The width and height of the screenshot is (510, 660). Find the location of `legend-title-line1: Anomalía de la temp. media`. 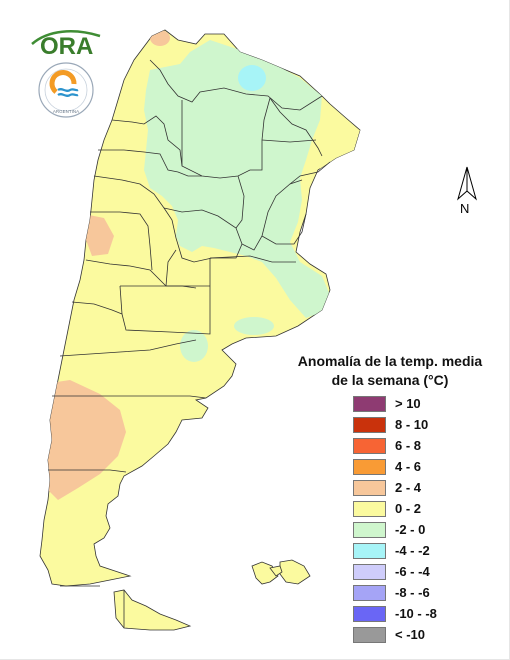

legend-title-line1: Anomalía de la temp. media is located at coordinates (390, 361).